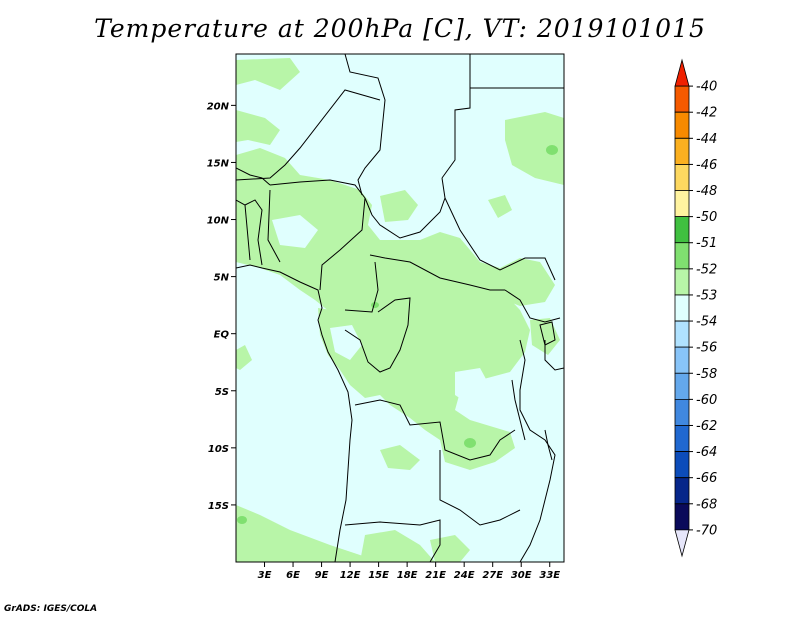 The width and height of the screenshot is (800, 618). Describe the element at coordinates (365, 125) in the screenshot. I see `border-algeria-libya` at that location.